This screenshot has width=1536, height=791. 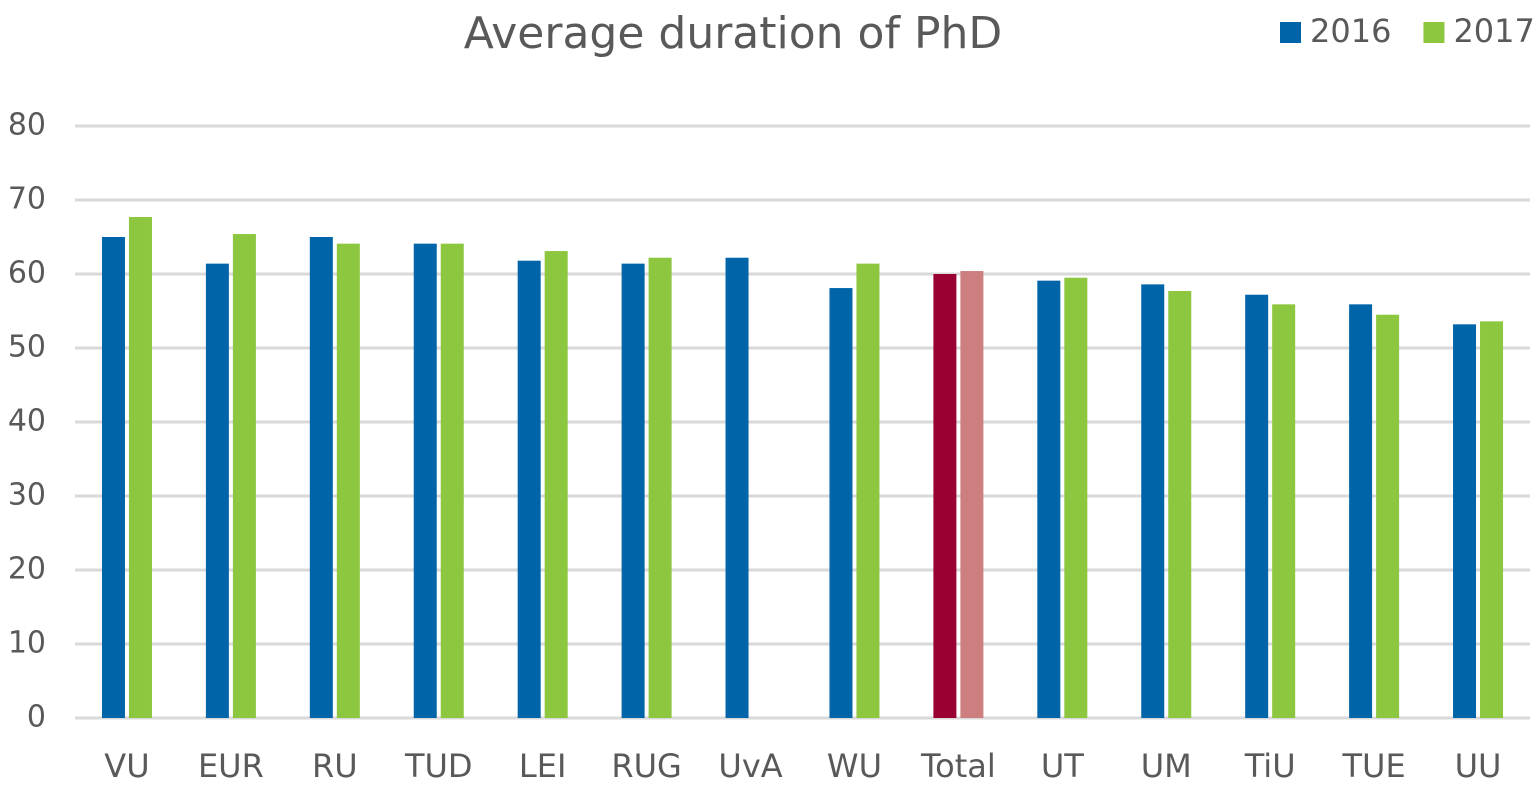 What do you see at coordinates (854, 766) in the screenshot?
I see `x-tick-label: WU` at bounding box center [854, 766].